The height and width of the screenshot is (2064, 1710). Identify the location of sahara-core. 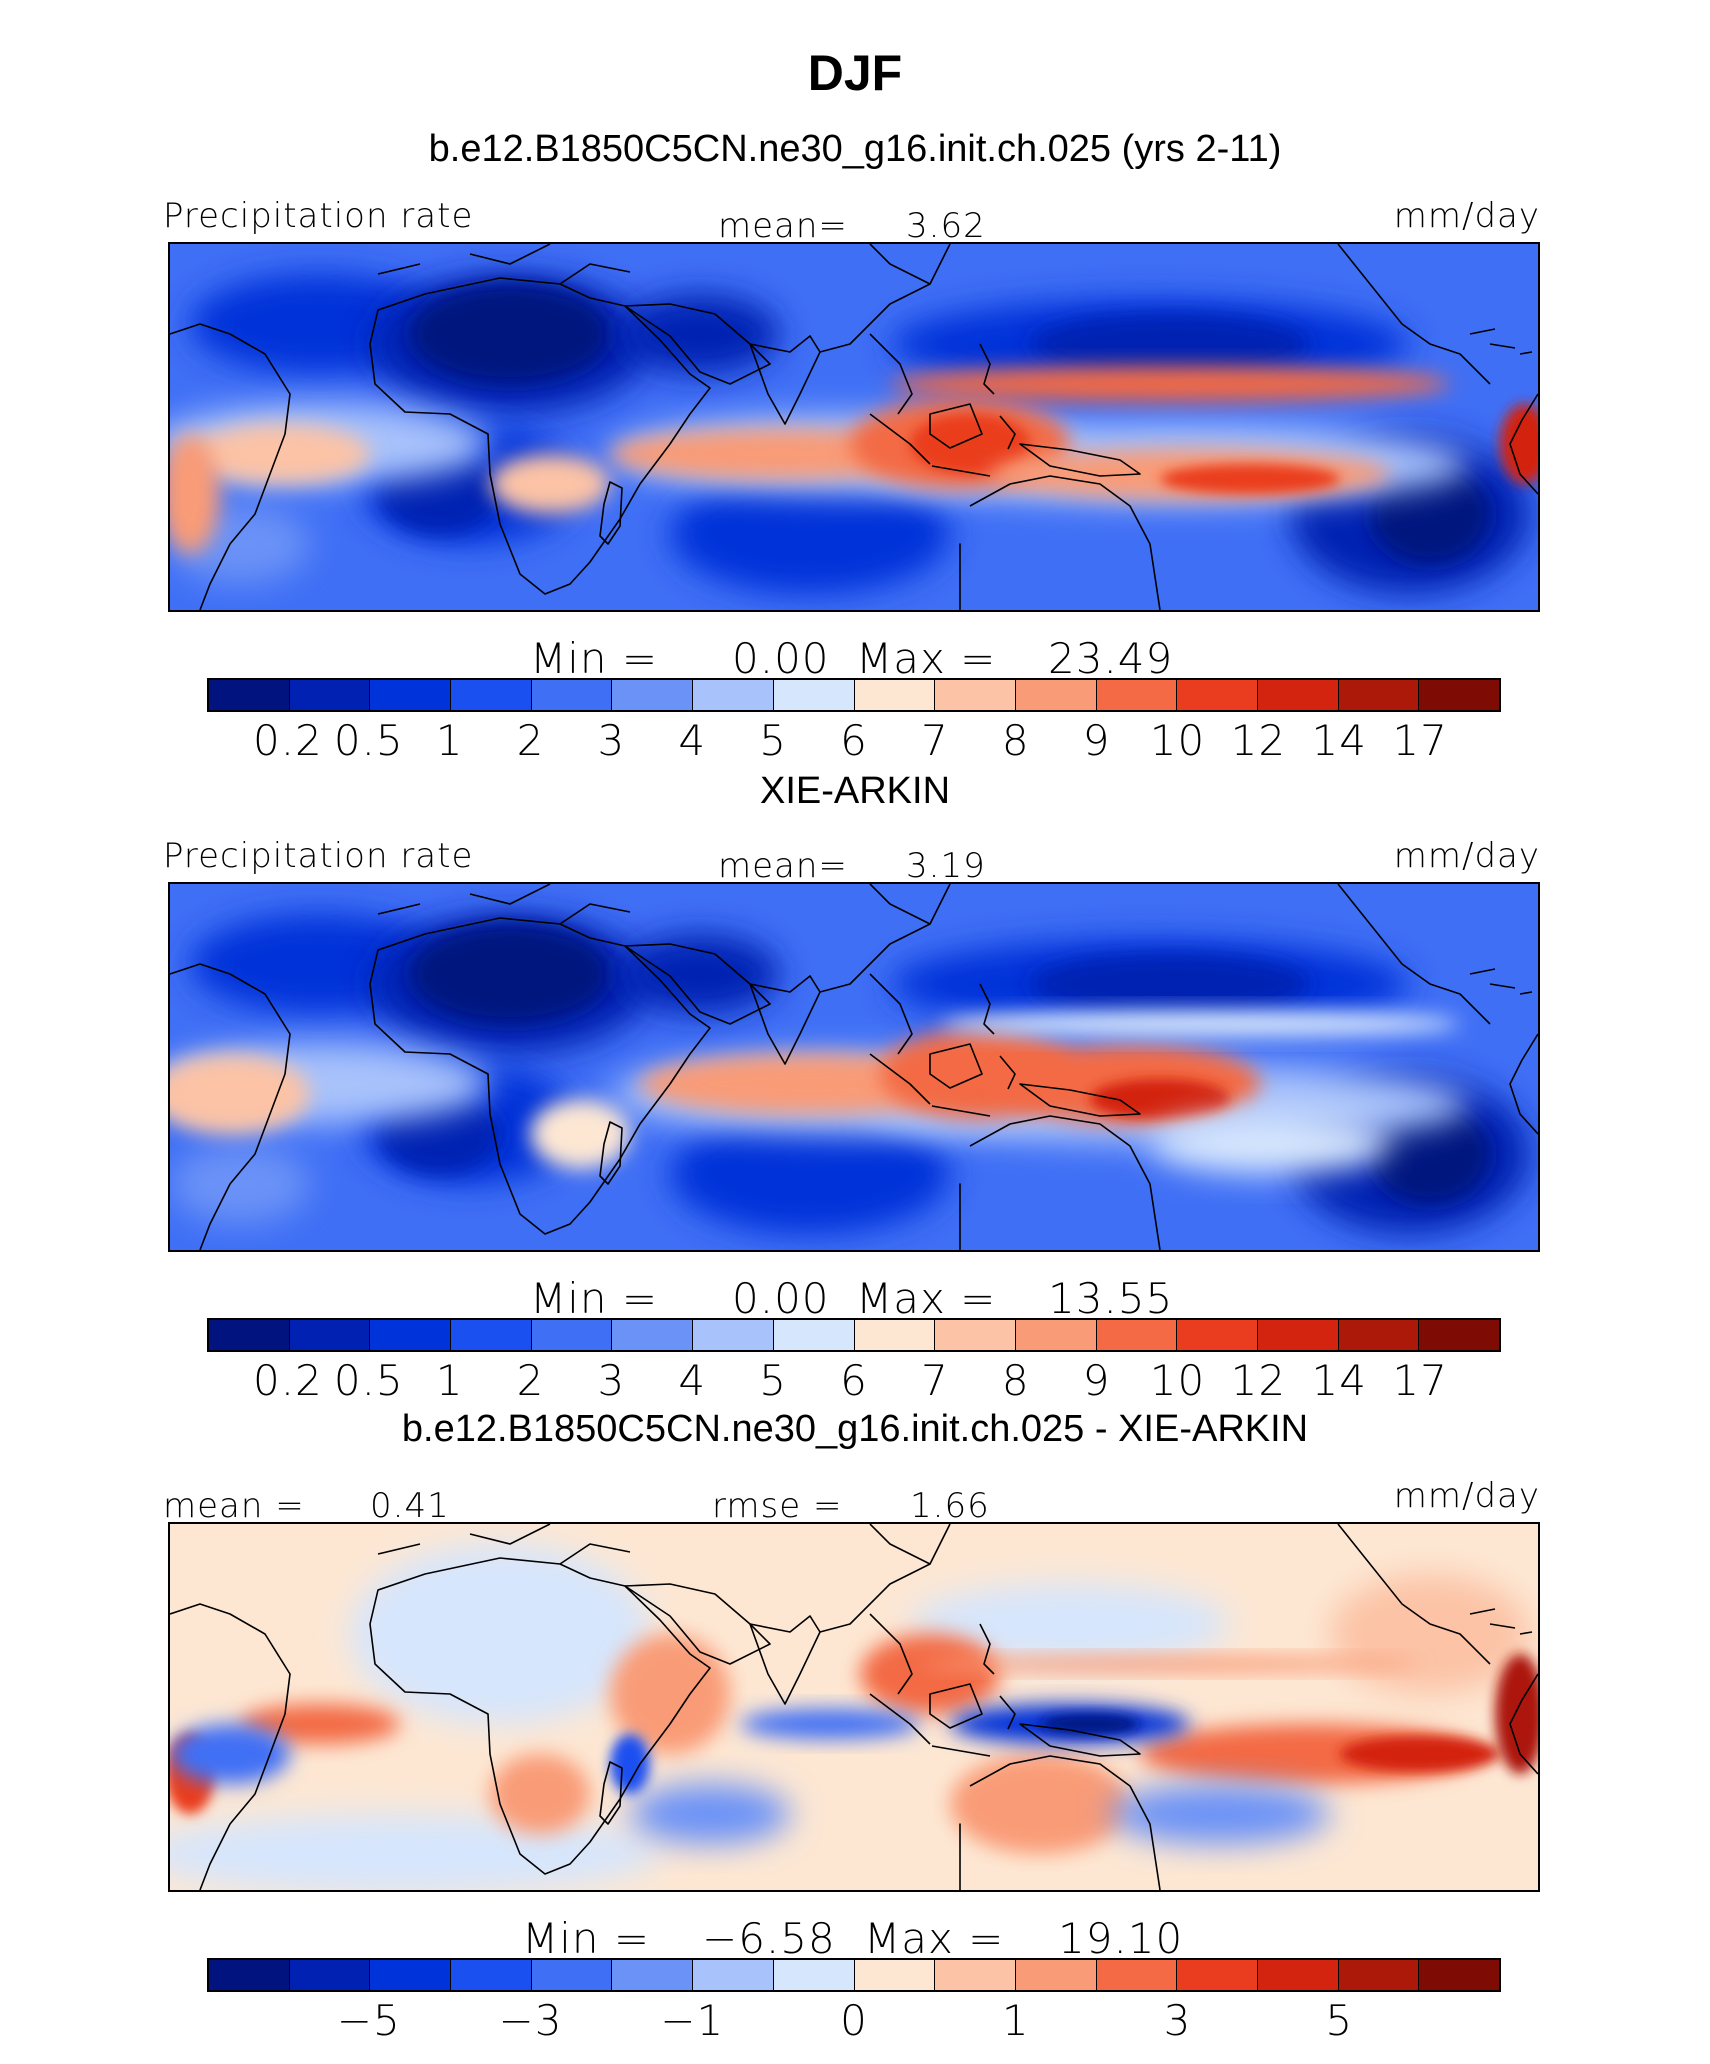
(510, 334).